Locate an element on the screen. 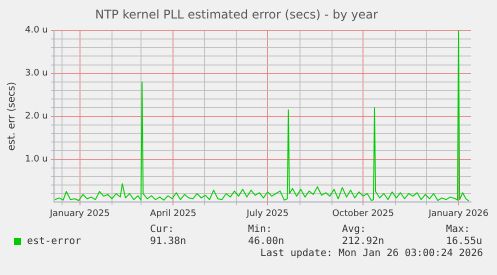 The image size is (497, 275). x-tick-label: October 2025 is located at coordinates (363, 213).